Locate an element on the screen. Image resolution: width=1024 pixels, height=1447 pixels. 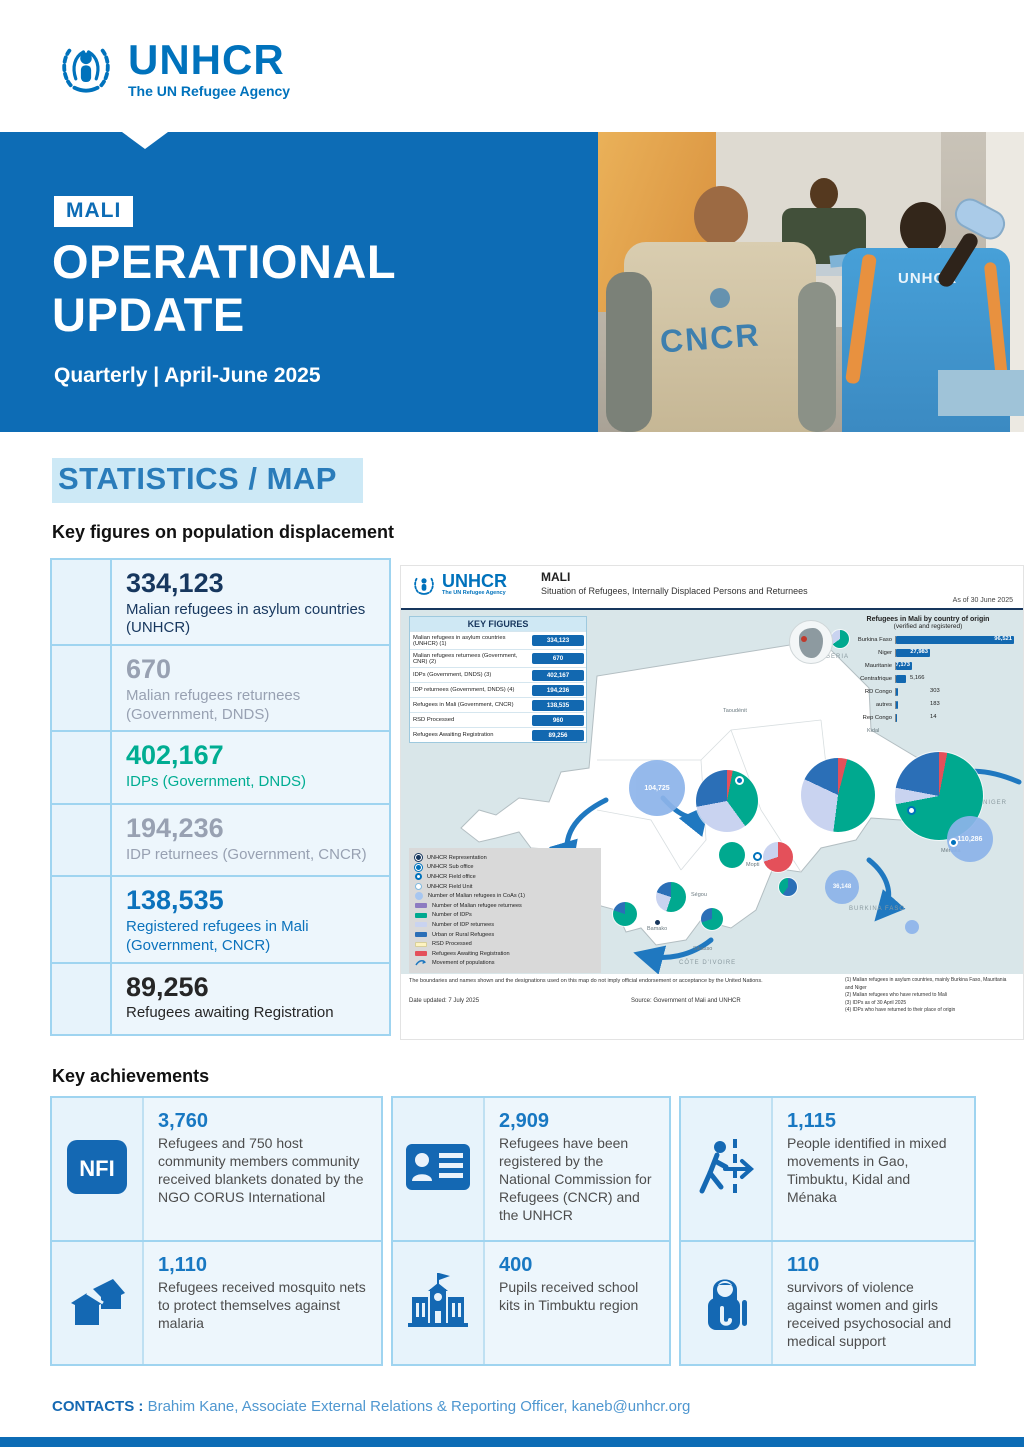
country-badge: MALI is located at coordinates (94, 211).